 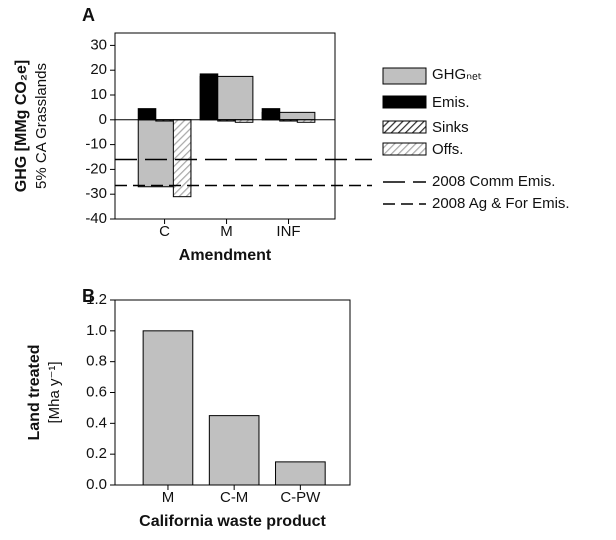 I want to click on y-tick-label: -20, so click(x=96, y=168).